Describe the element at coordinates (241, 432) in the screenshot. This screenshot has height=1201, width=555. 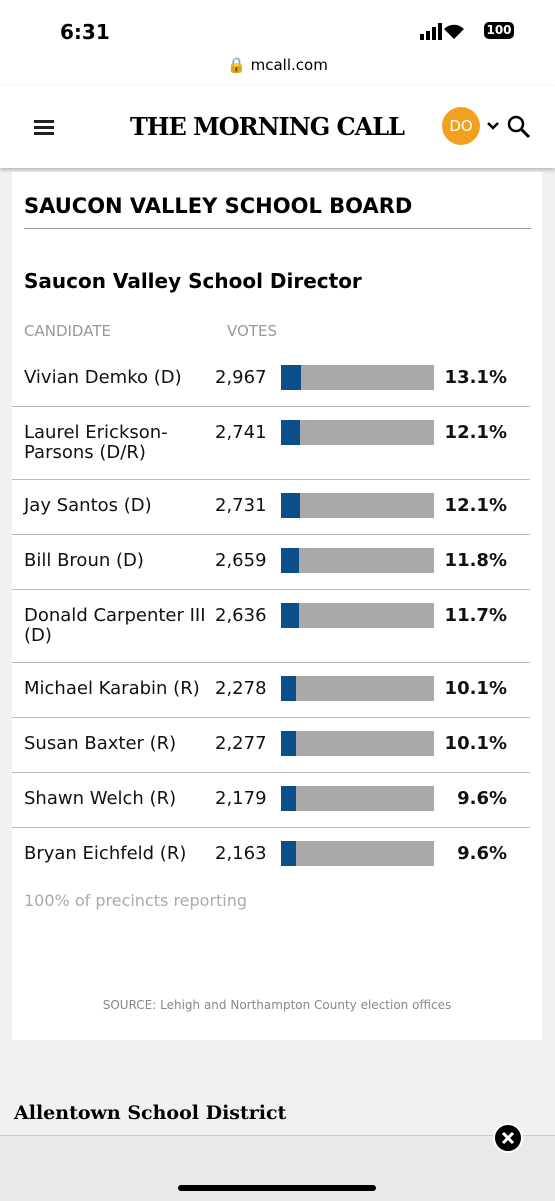
I see `votes: 2,741` at that location.